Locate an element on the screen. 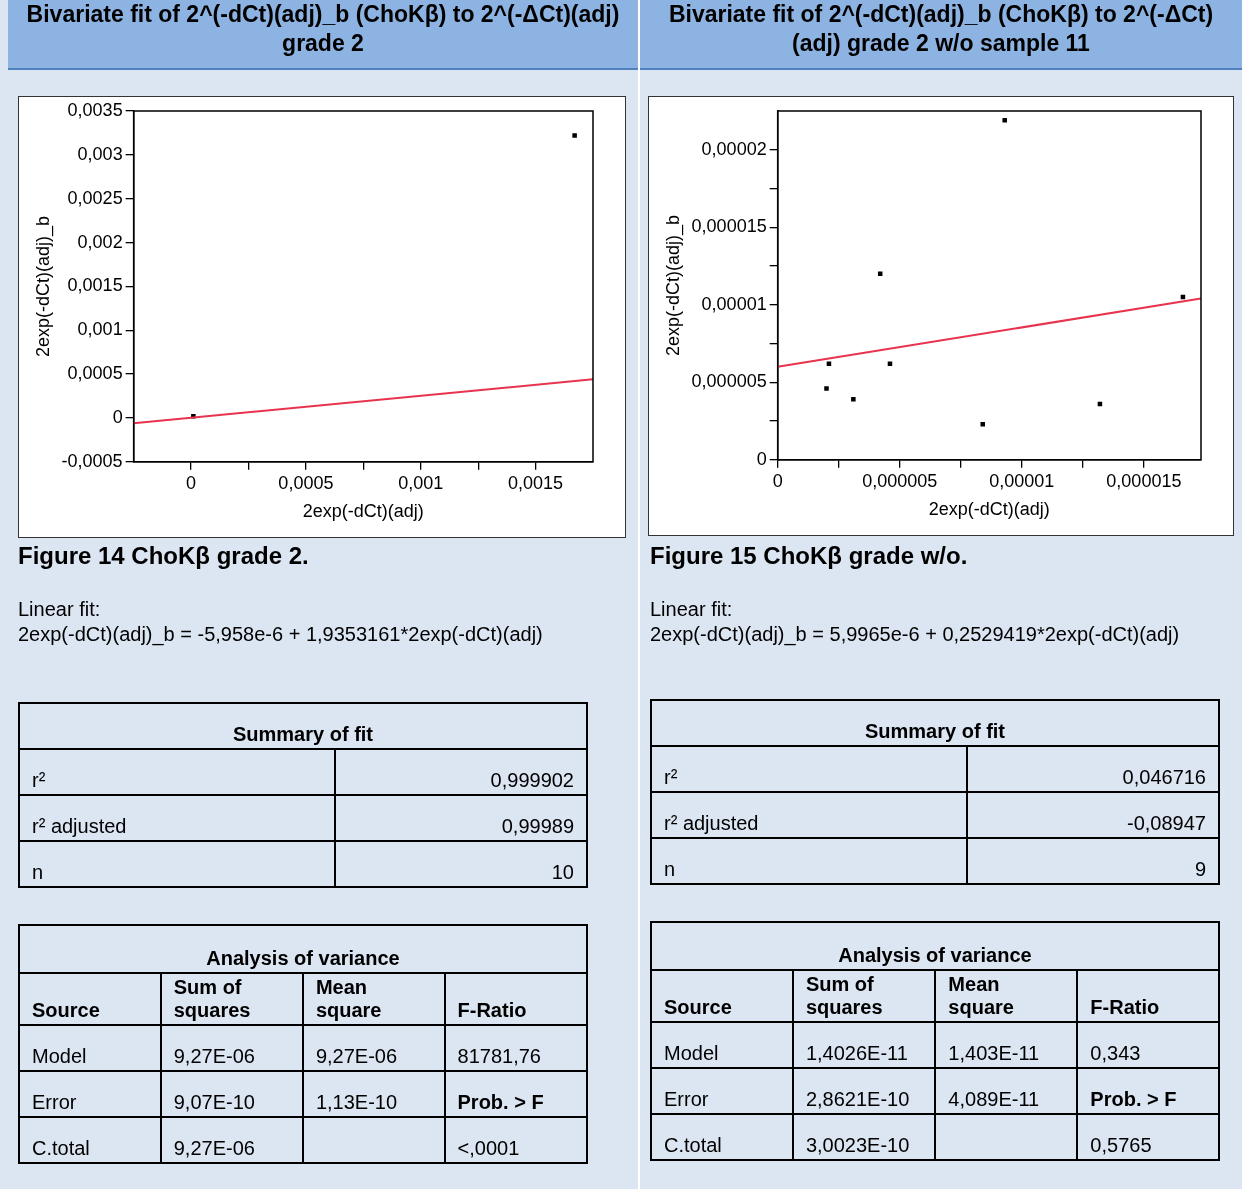  text: 1,403E-11 is located at coordinates (1006, 1045).